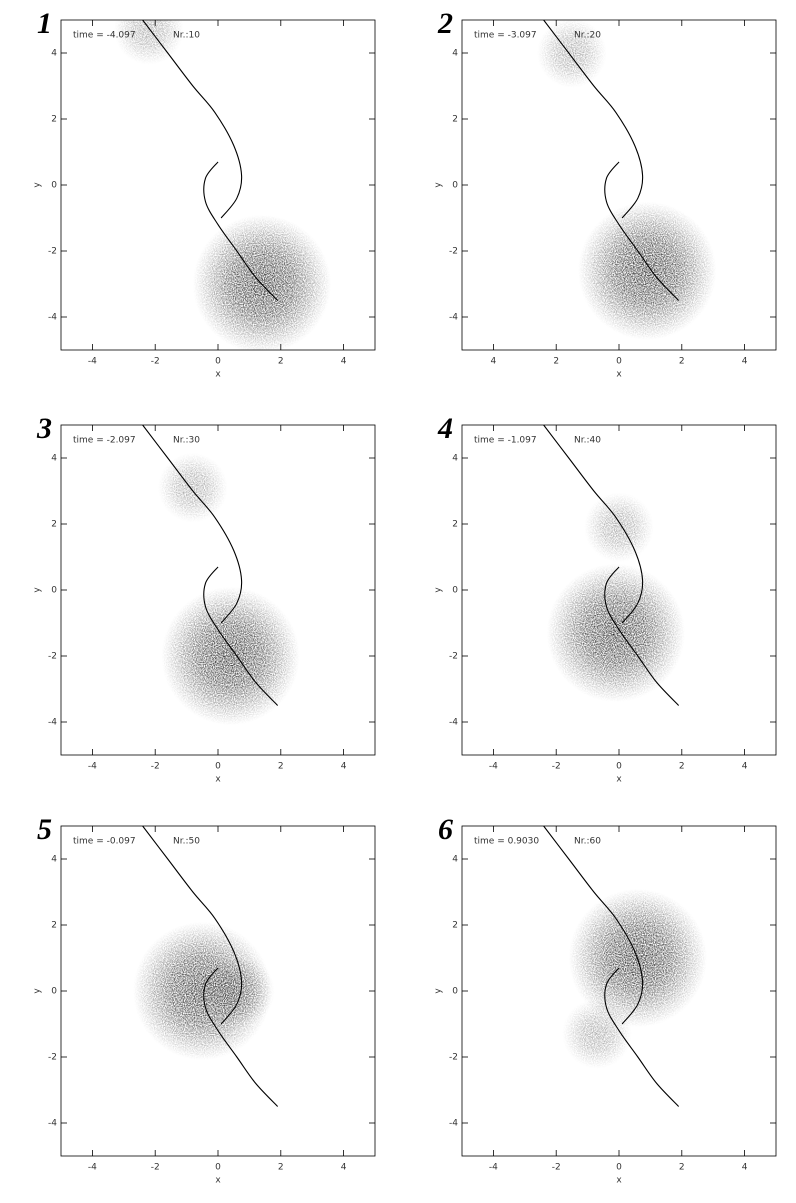  I want to click on frame-number: Nr.:50, so click(186, 842).